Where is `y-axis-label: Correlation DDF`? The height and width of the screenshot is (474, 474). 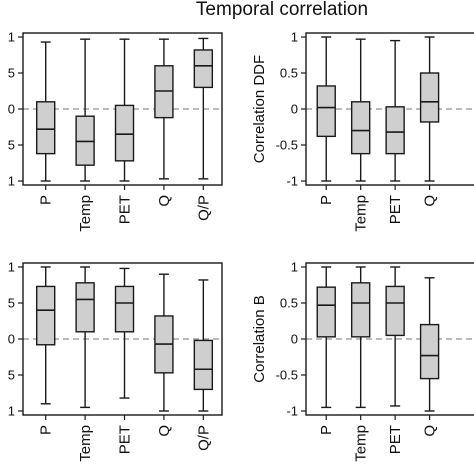 y-axis-label: Correlation DDF is located at coordinates (259, 109).